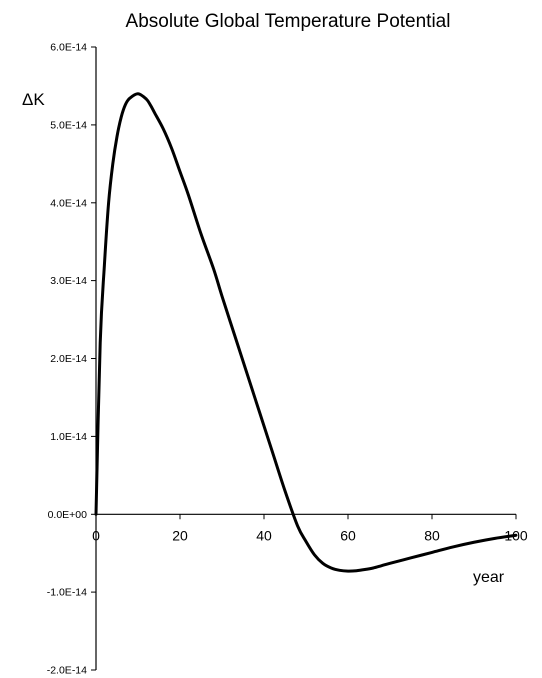  What do you see at coordinates (432, 535) in the screenshot?
I see `x-tick-label: 80` at bounding box center [432, 535].